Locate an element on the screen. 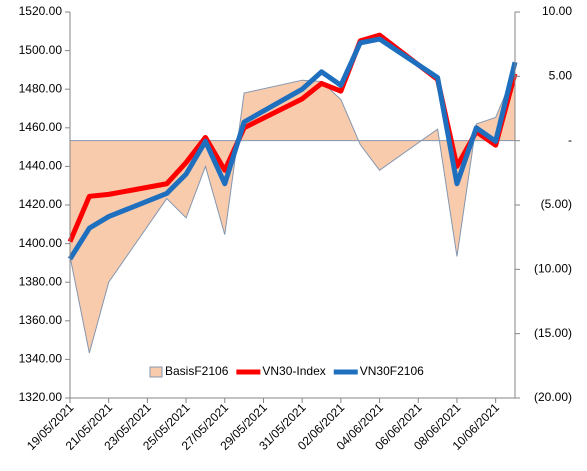 The height and width of the screenshot is (471, 587). y-tick-label: 1460.00 is located at coordinates (41, 127).